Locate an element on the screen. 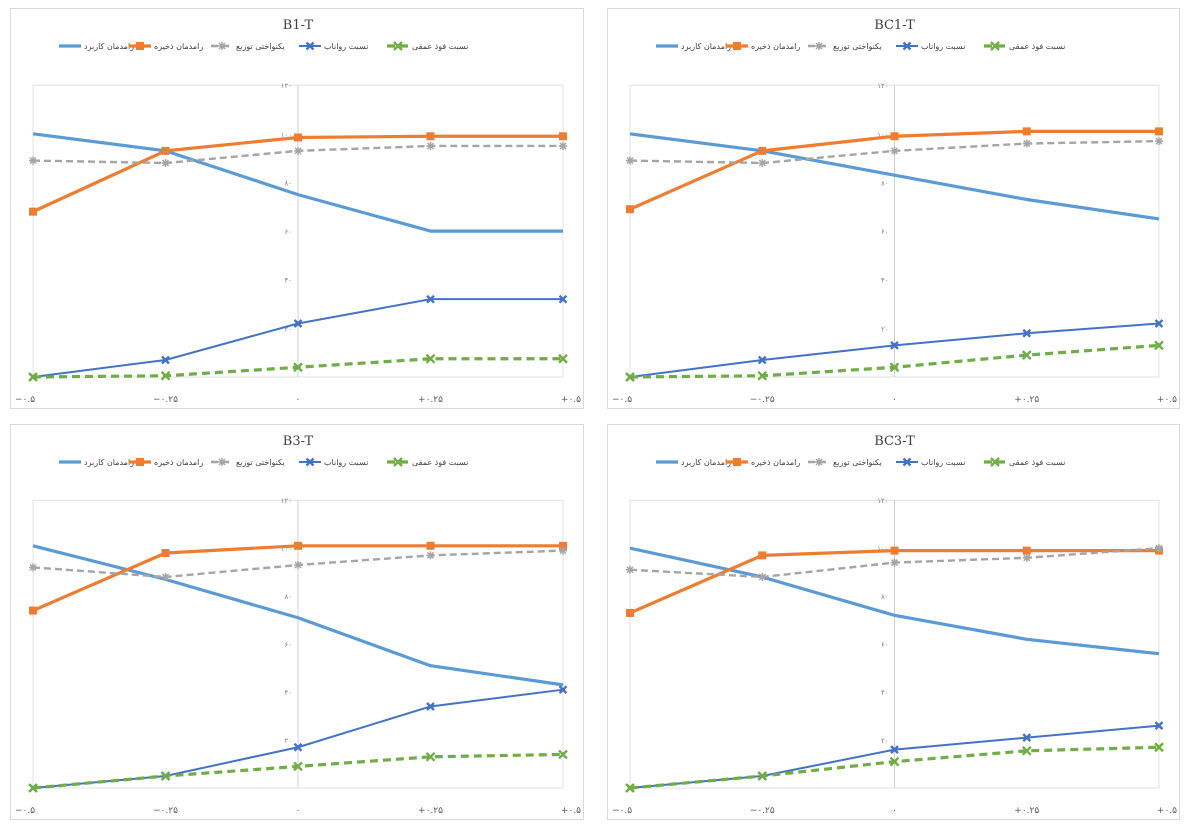 The image size is (1184, 827). x-tick-label: −۰.۵ is located at coordinates (622, 400).